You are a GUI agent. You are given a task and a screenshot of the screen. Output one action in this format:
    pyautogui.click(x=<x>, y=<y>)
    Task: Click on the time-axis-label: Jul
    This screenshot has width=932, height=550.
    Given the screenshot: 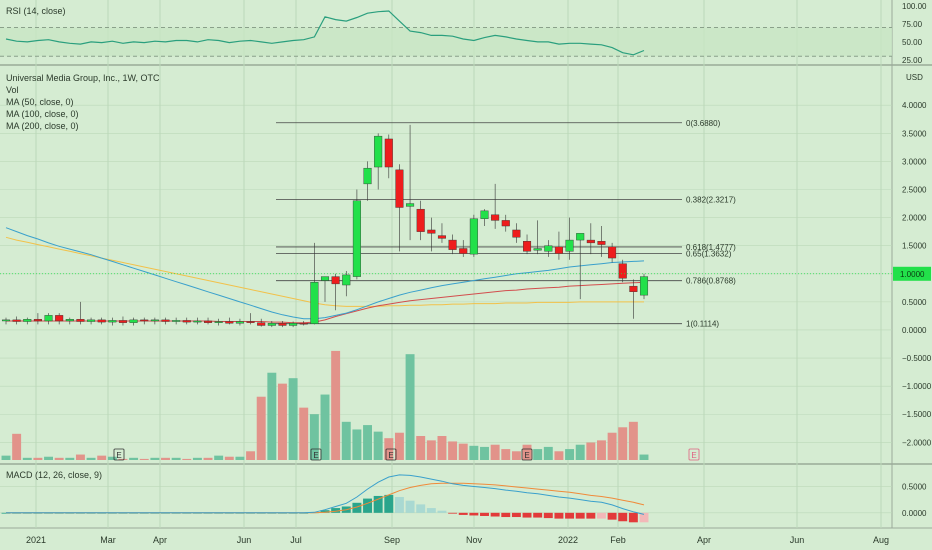 What is the action you would take?
    pyautogui.click(x=296, y=540)
    